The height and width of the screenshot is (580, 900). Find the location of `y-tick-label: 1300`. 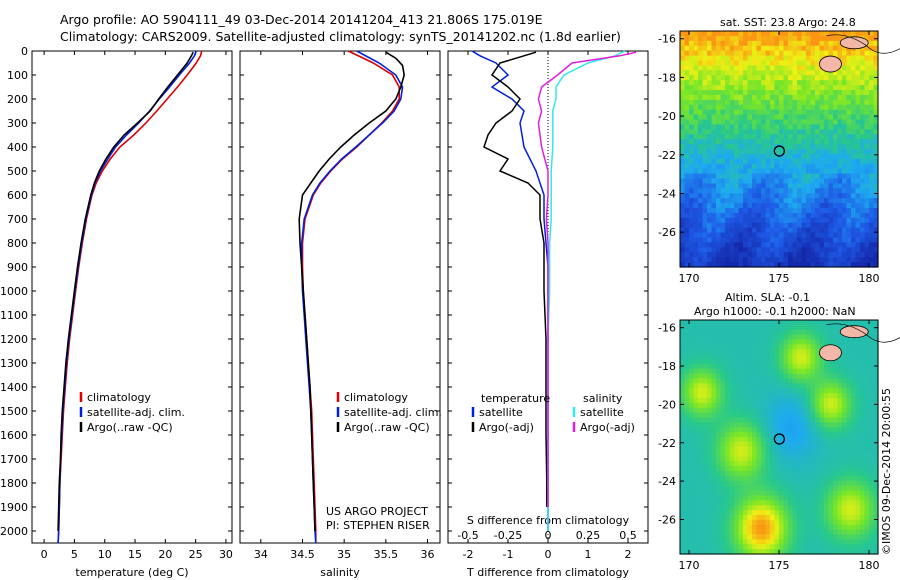

y-tick-label: 1300 is located at coordinates (14, 363).